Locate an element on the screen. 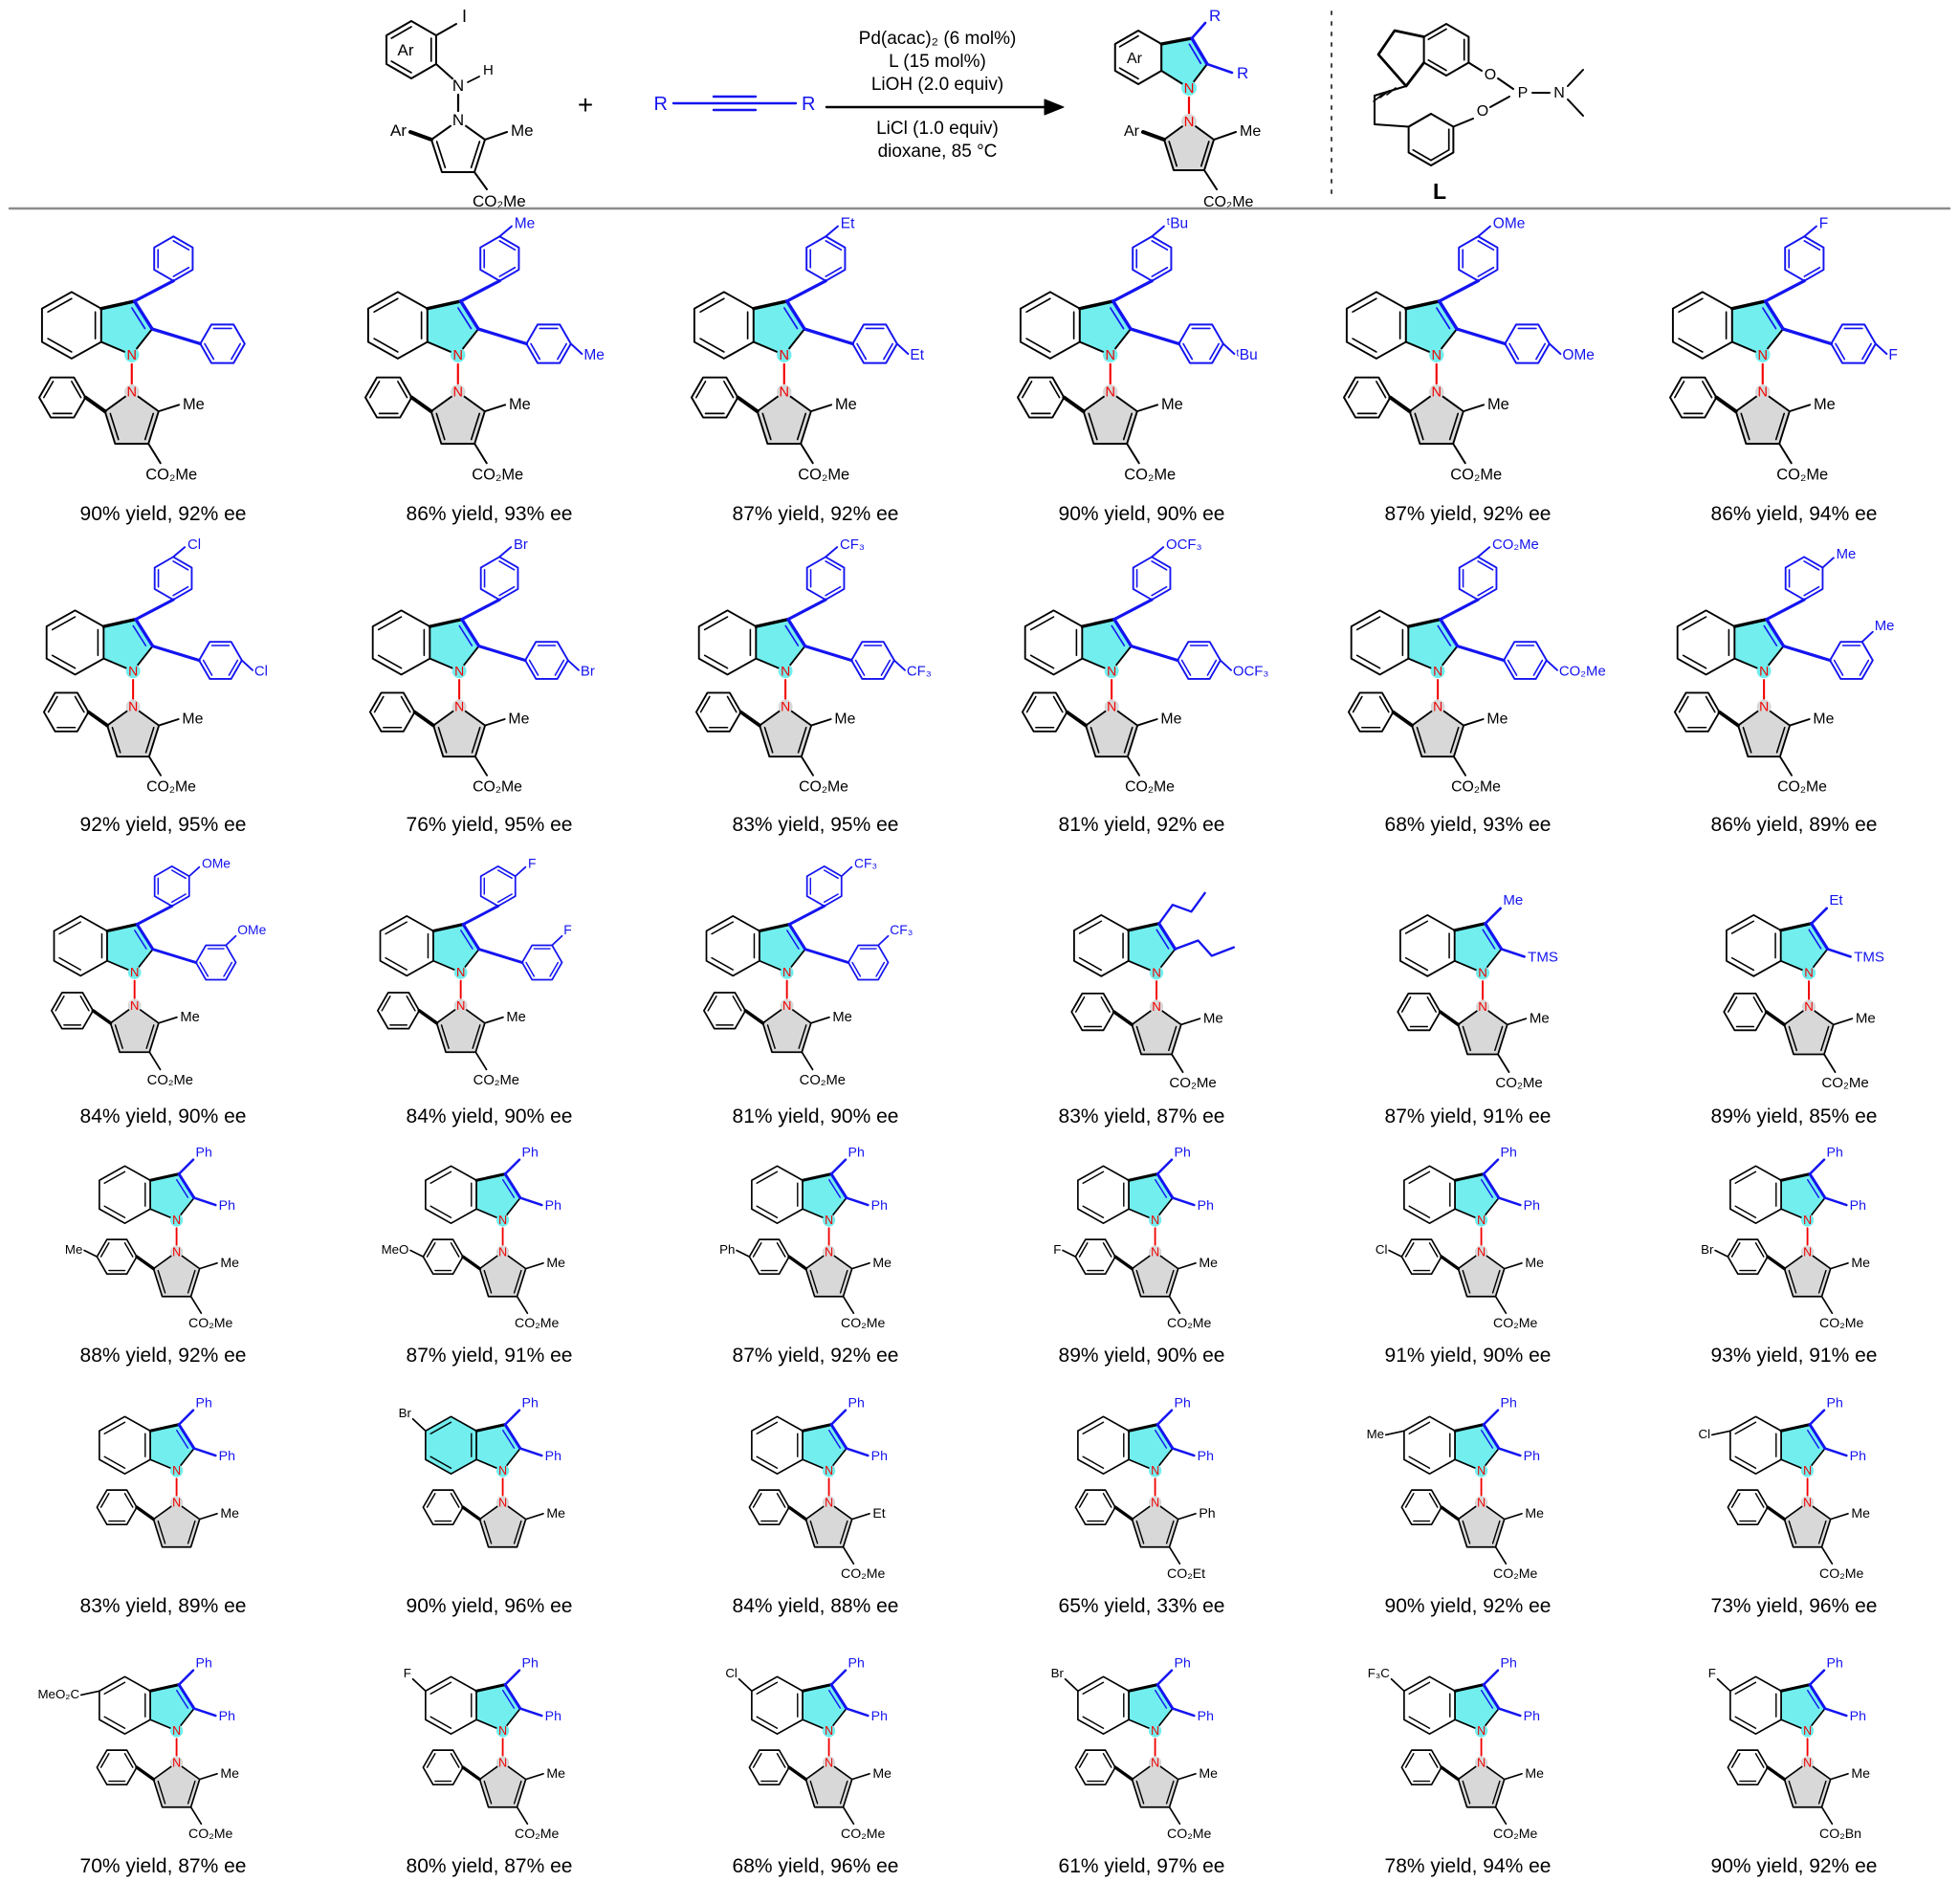 This screenshot has width=1959, height=1904. compound-card: Br Br N N Me CO₂Me 76% yield, 95% ee is located at coordinates (489, 691).